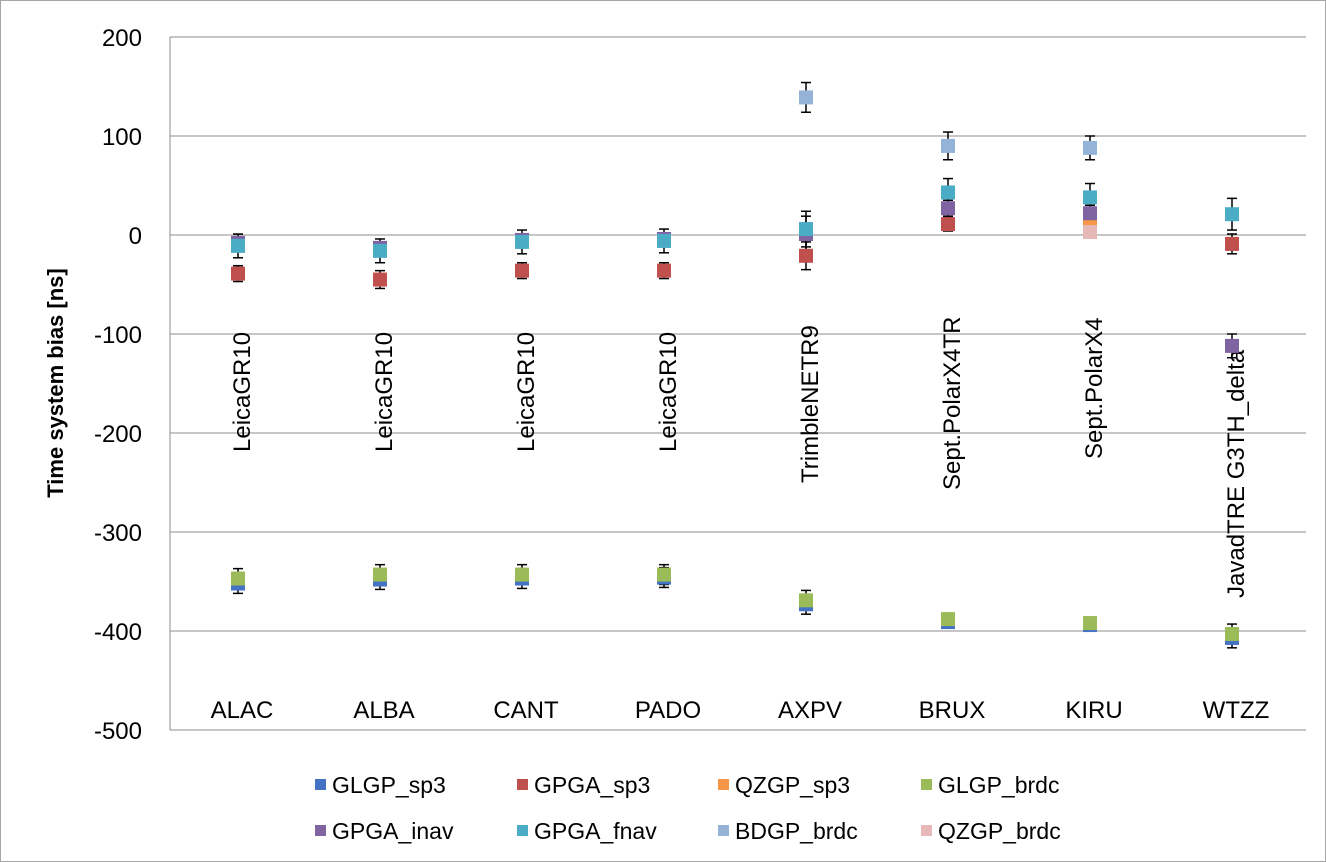 The image size is (1326, 862). I want to click on category-label: ALBA, so click(383, 710).